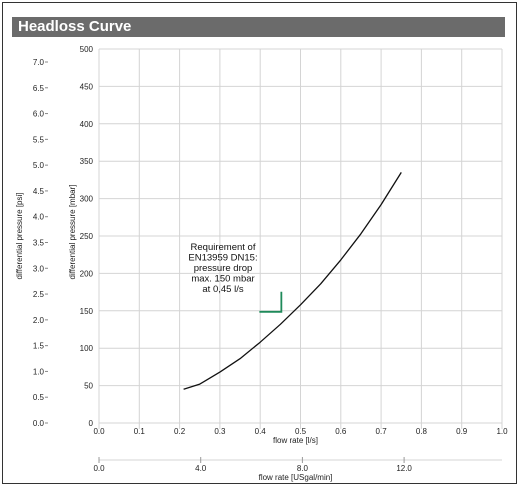 This screenshot has width=522, height=487. I want to click on psi-tick-label: 6.0, so click(39, 114).